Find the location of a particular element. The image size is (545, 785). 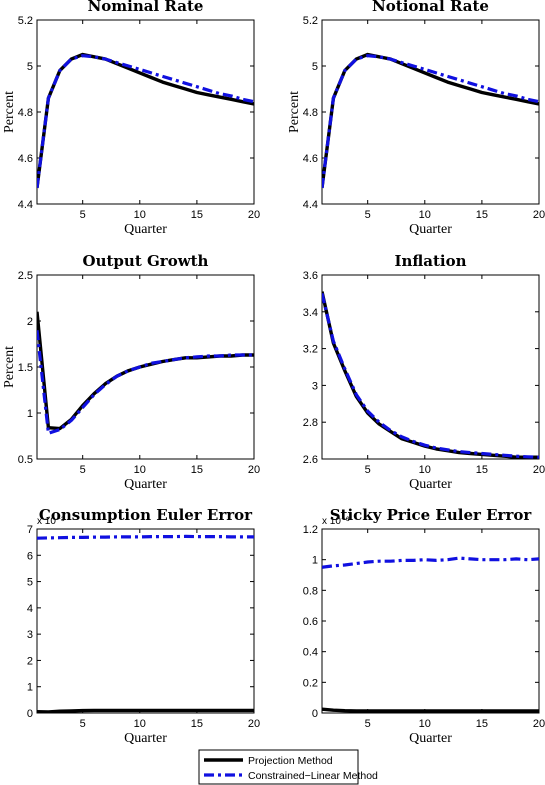

inflation-y-tick-label: 3.6 is located at coordinates (310, 276).